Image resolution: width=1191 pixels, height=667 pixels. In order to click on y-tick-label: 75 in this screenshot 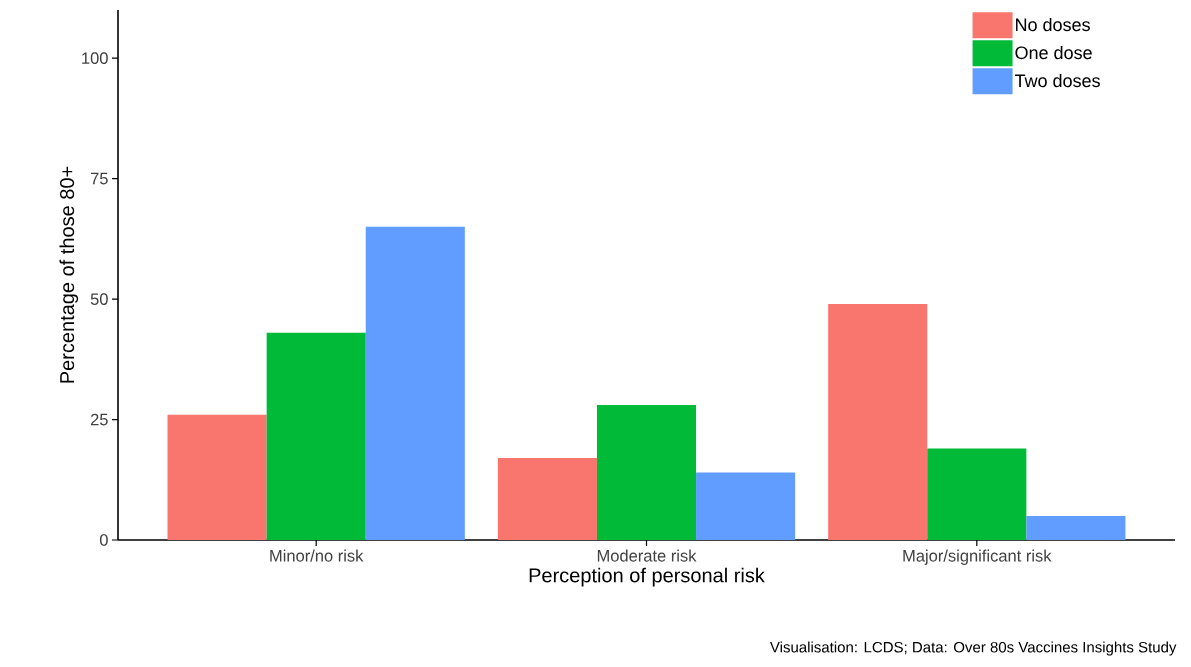, I will do `click(99, 178)`.